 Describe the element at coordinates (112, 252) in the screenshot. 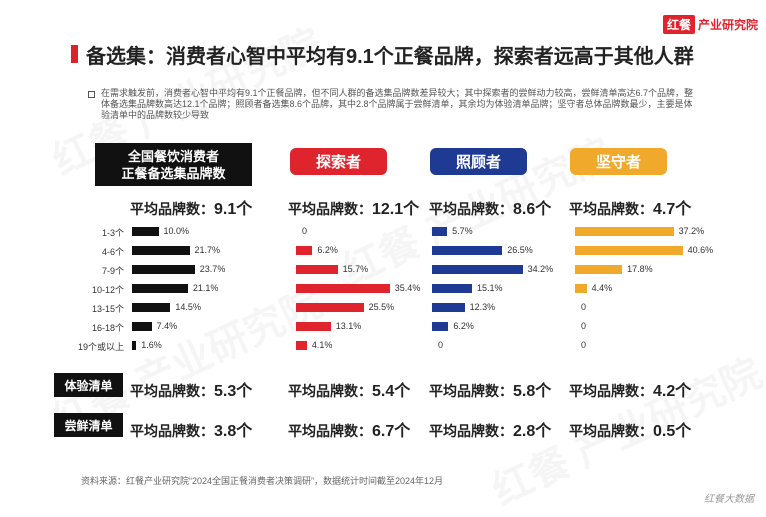

I see `category-label: 4-6个` at that location.